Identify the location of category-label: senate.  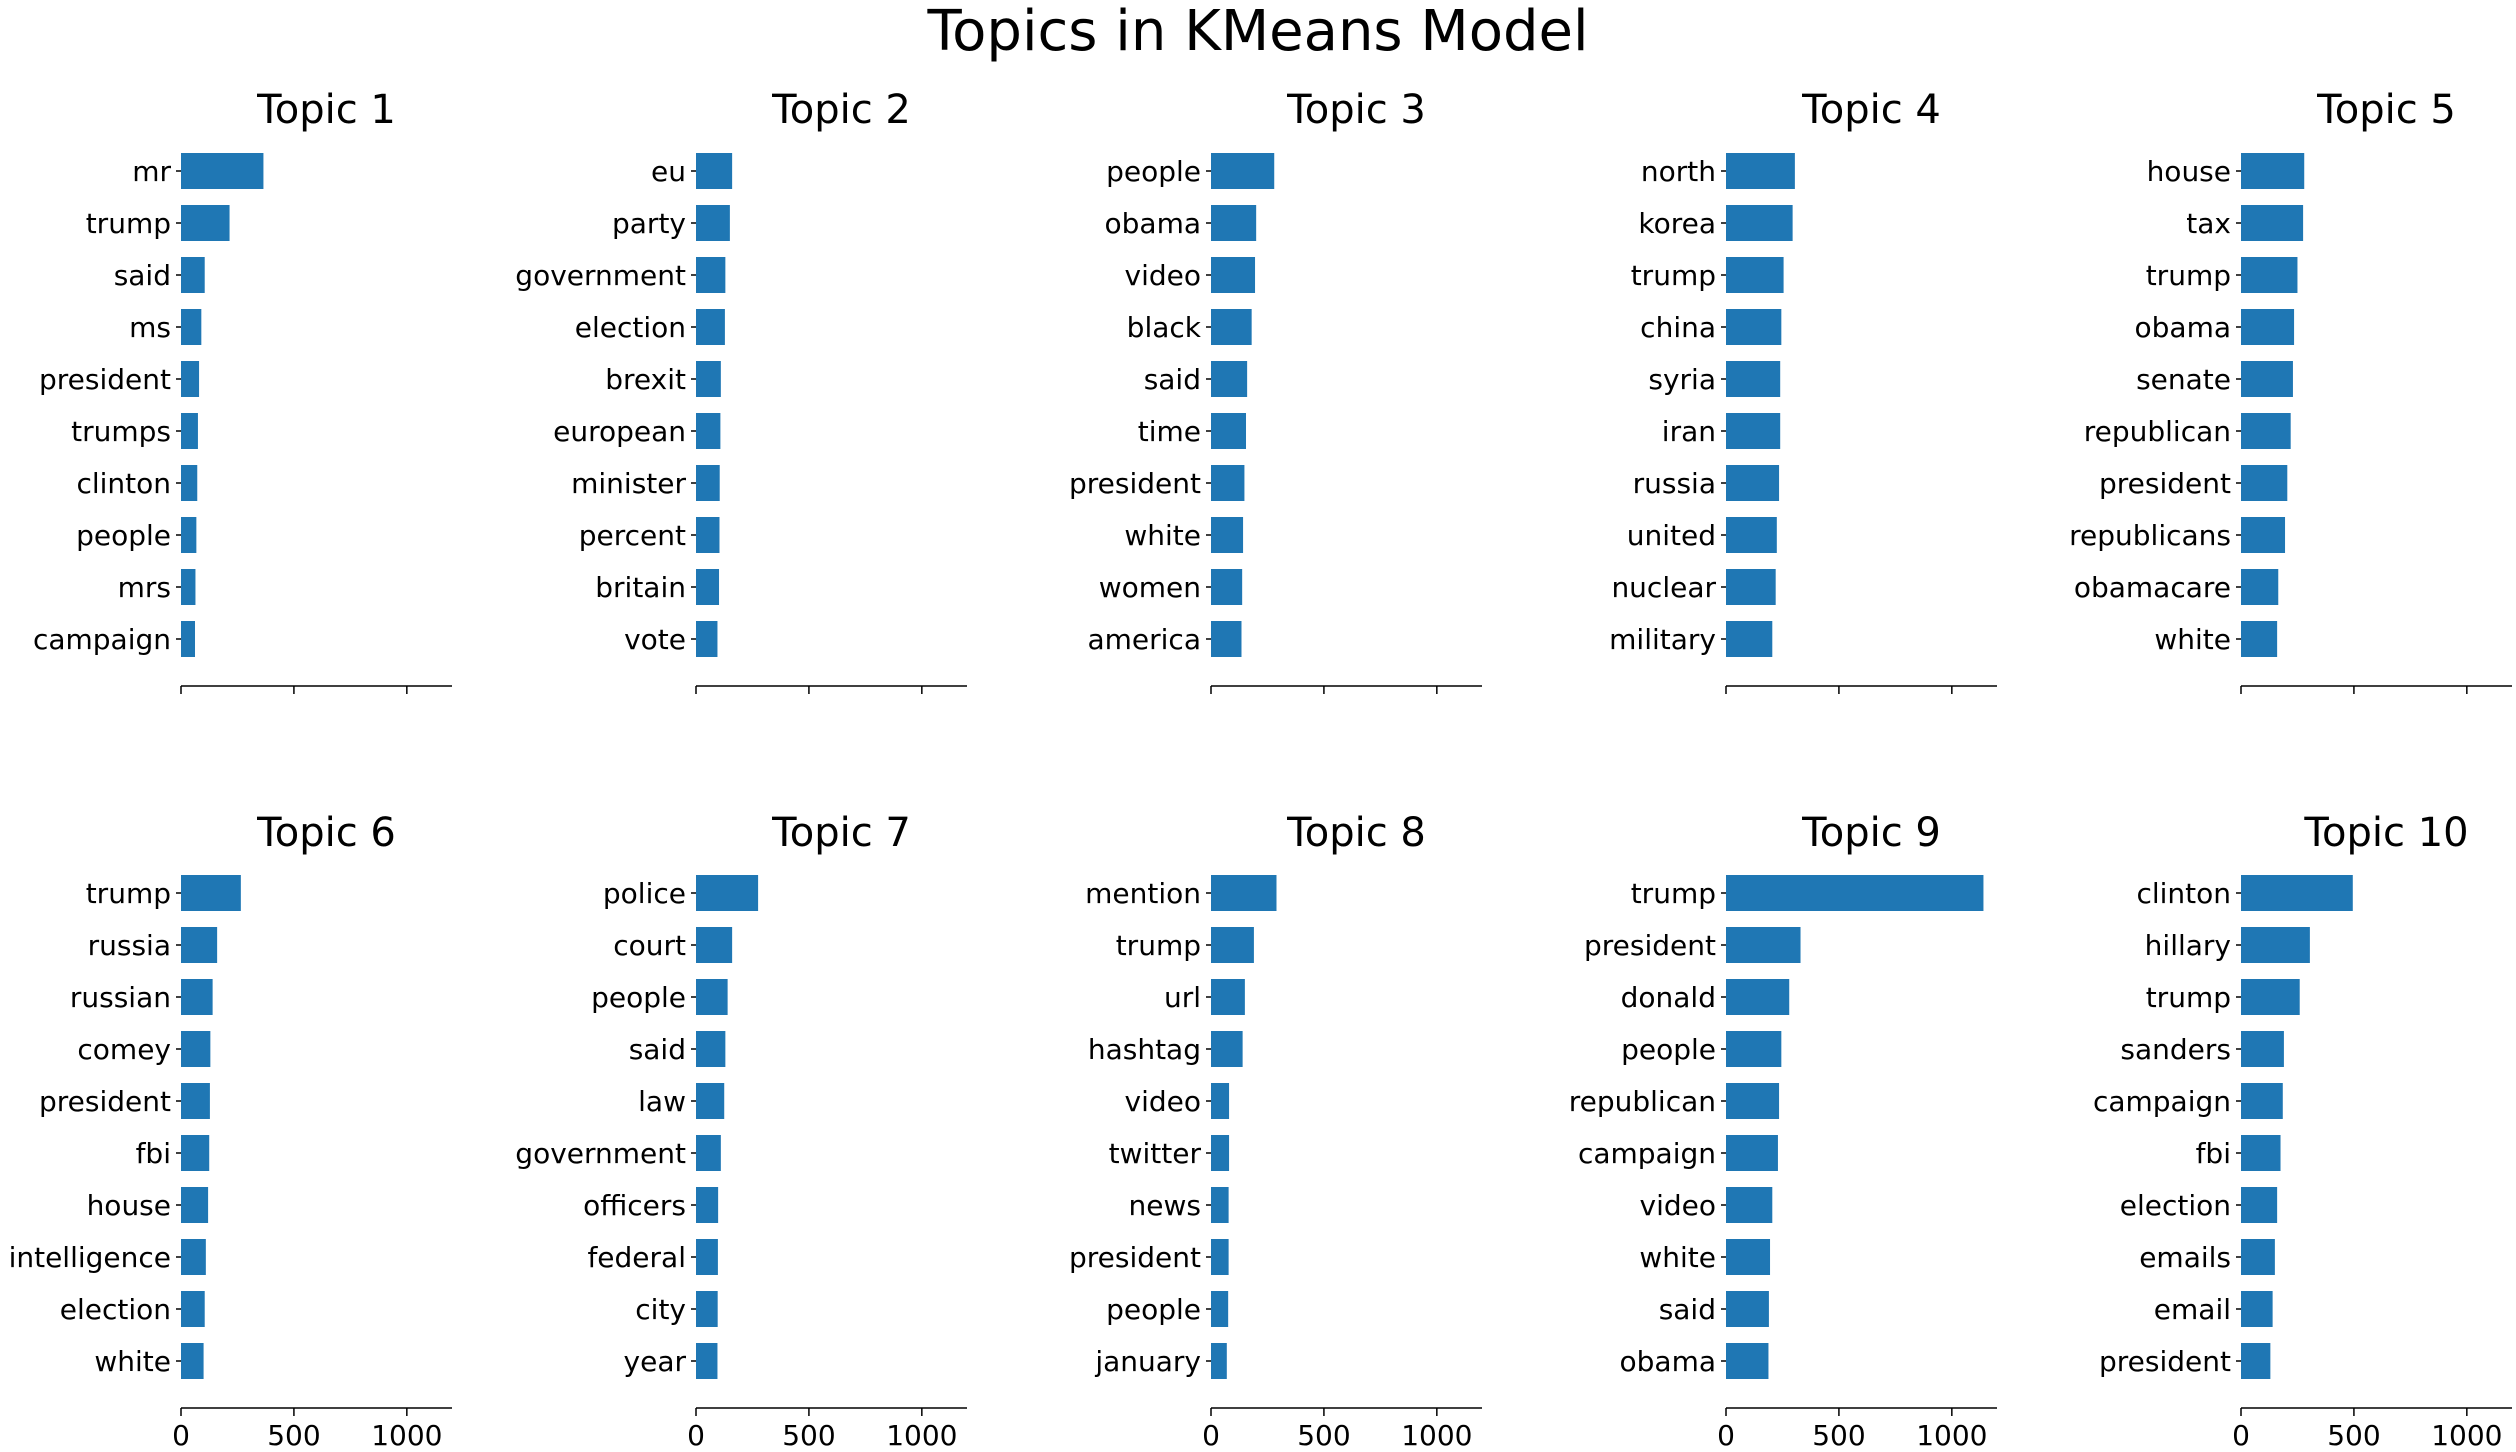
(2183, 379).